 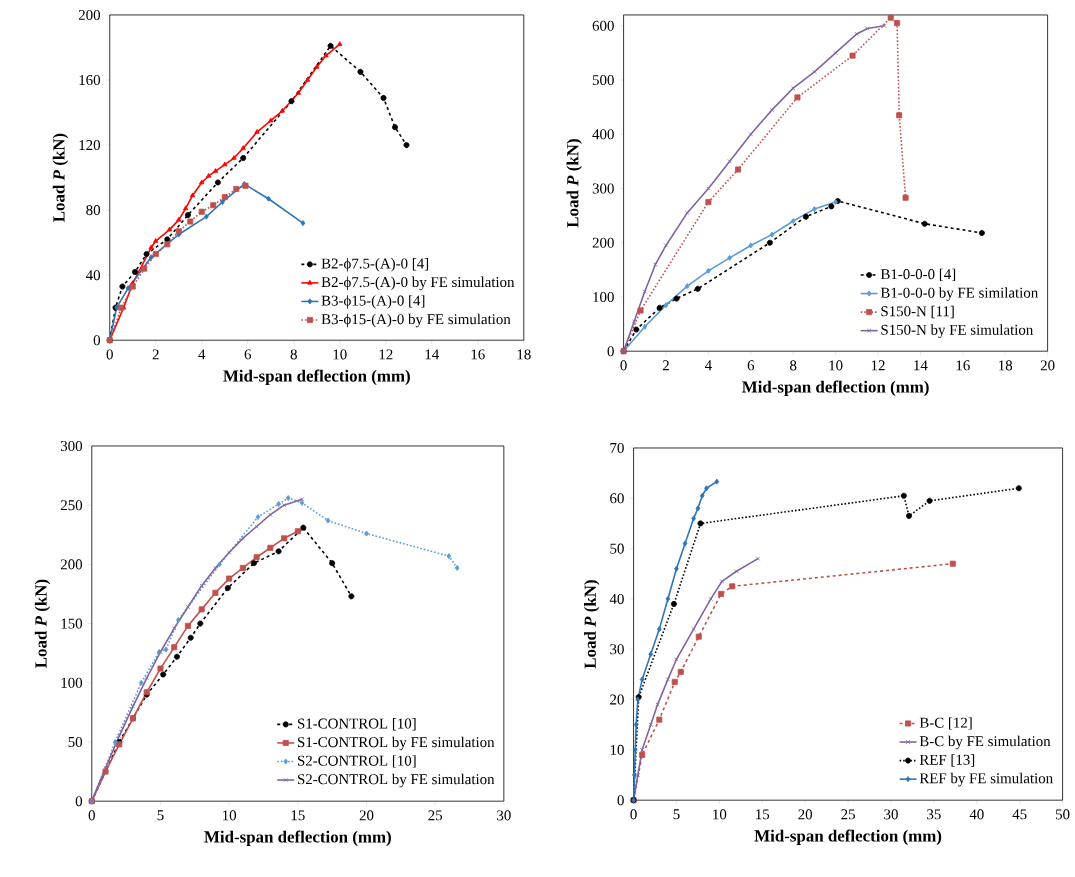 I want to click on legend-label: REF [13], so click(x=947, y=760).